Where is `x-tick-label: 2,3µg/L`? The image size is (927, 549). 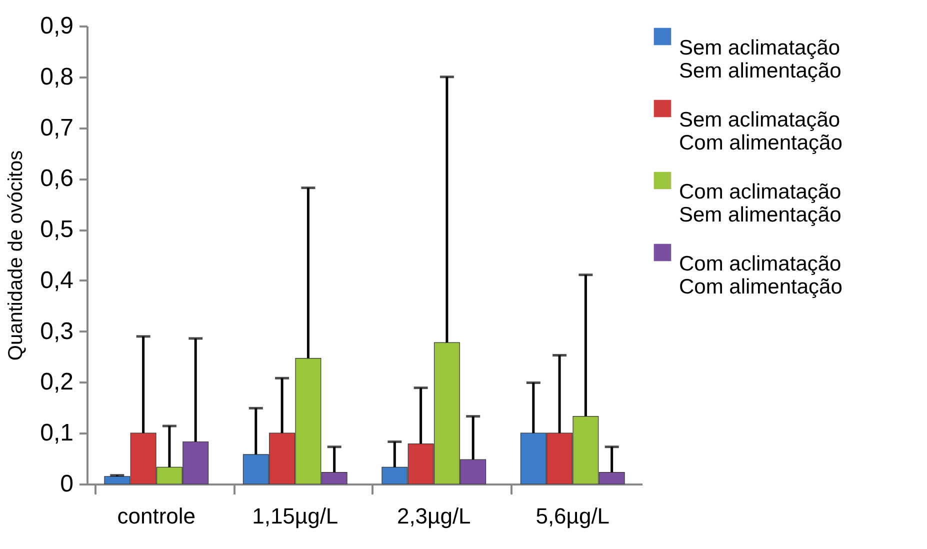 x-tick-label: 2,3µg/L is located at coordinates (433, 516).